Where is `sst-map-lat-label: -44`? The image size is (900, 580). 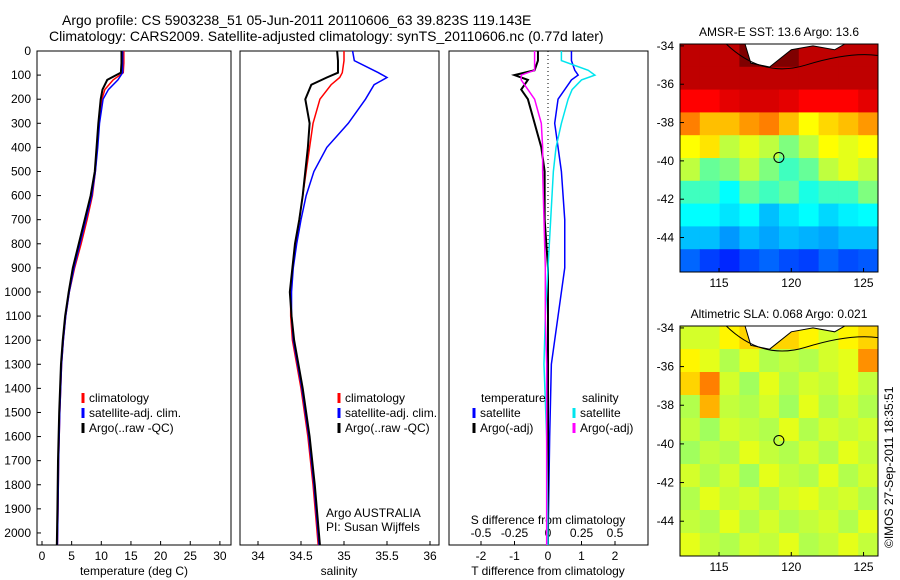 sst-map-lat-label: -44 is located at coordinates (666, 238).